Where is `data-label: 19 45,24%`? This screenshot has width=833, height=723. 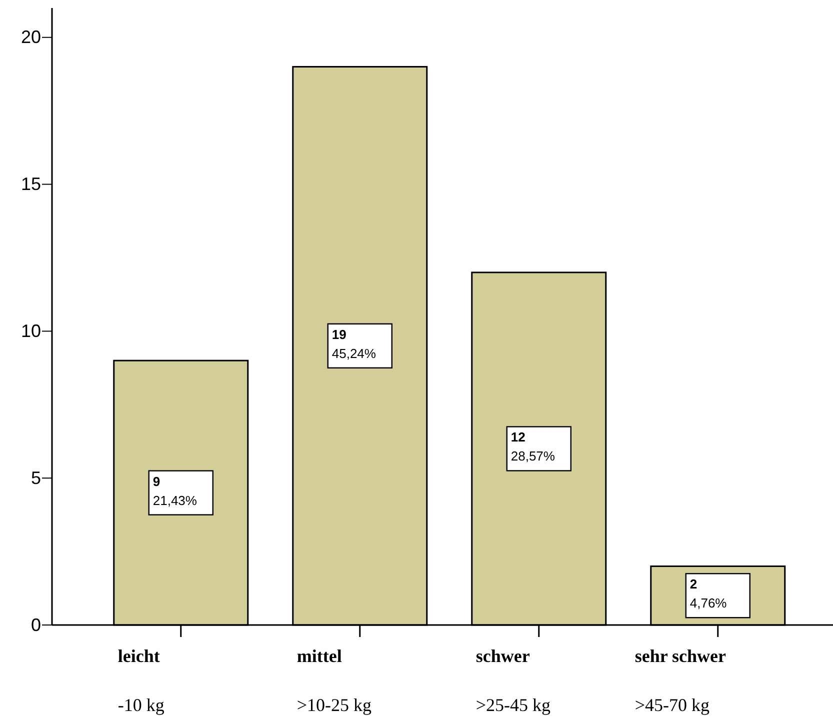 data-label: 19 45,24% is located at coordinates (354, 343).